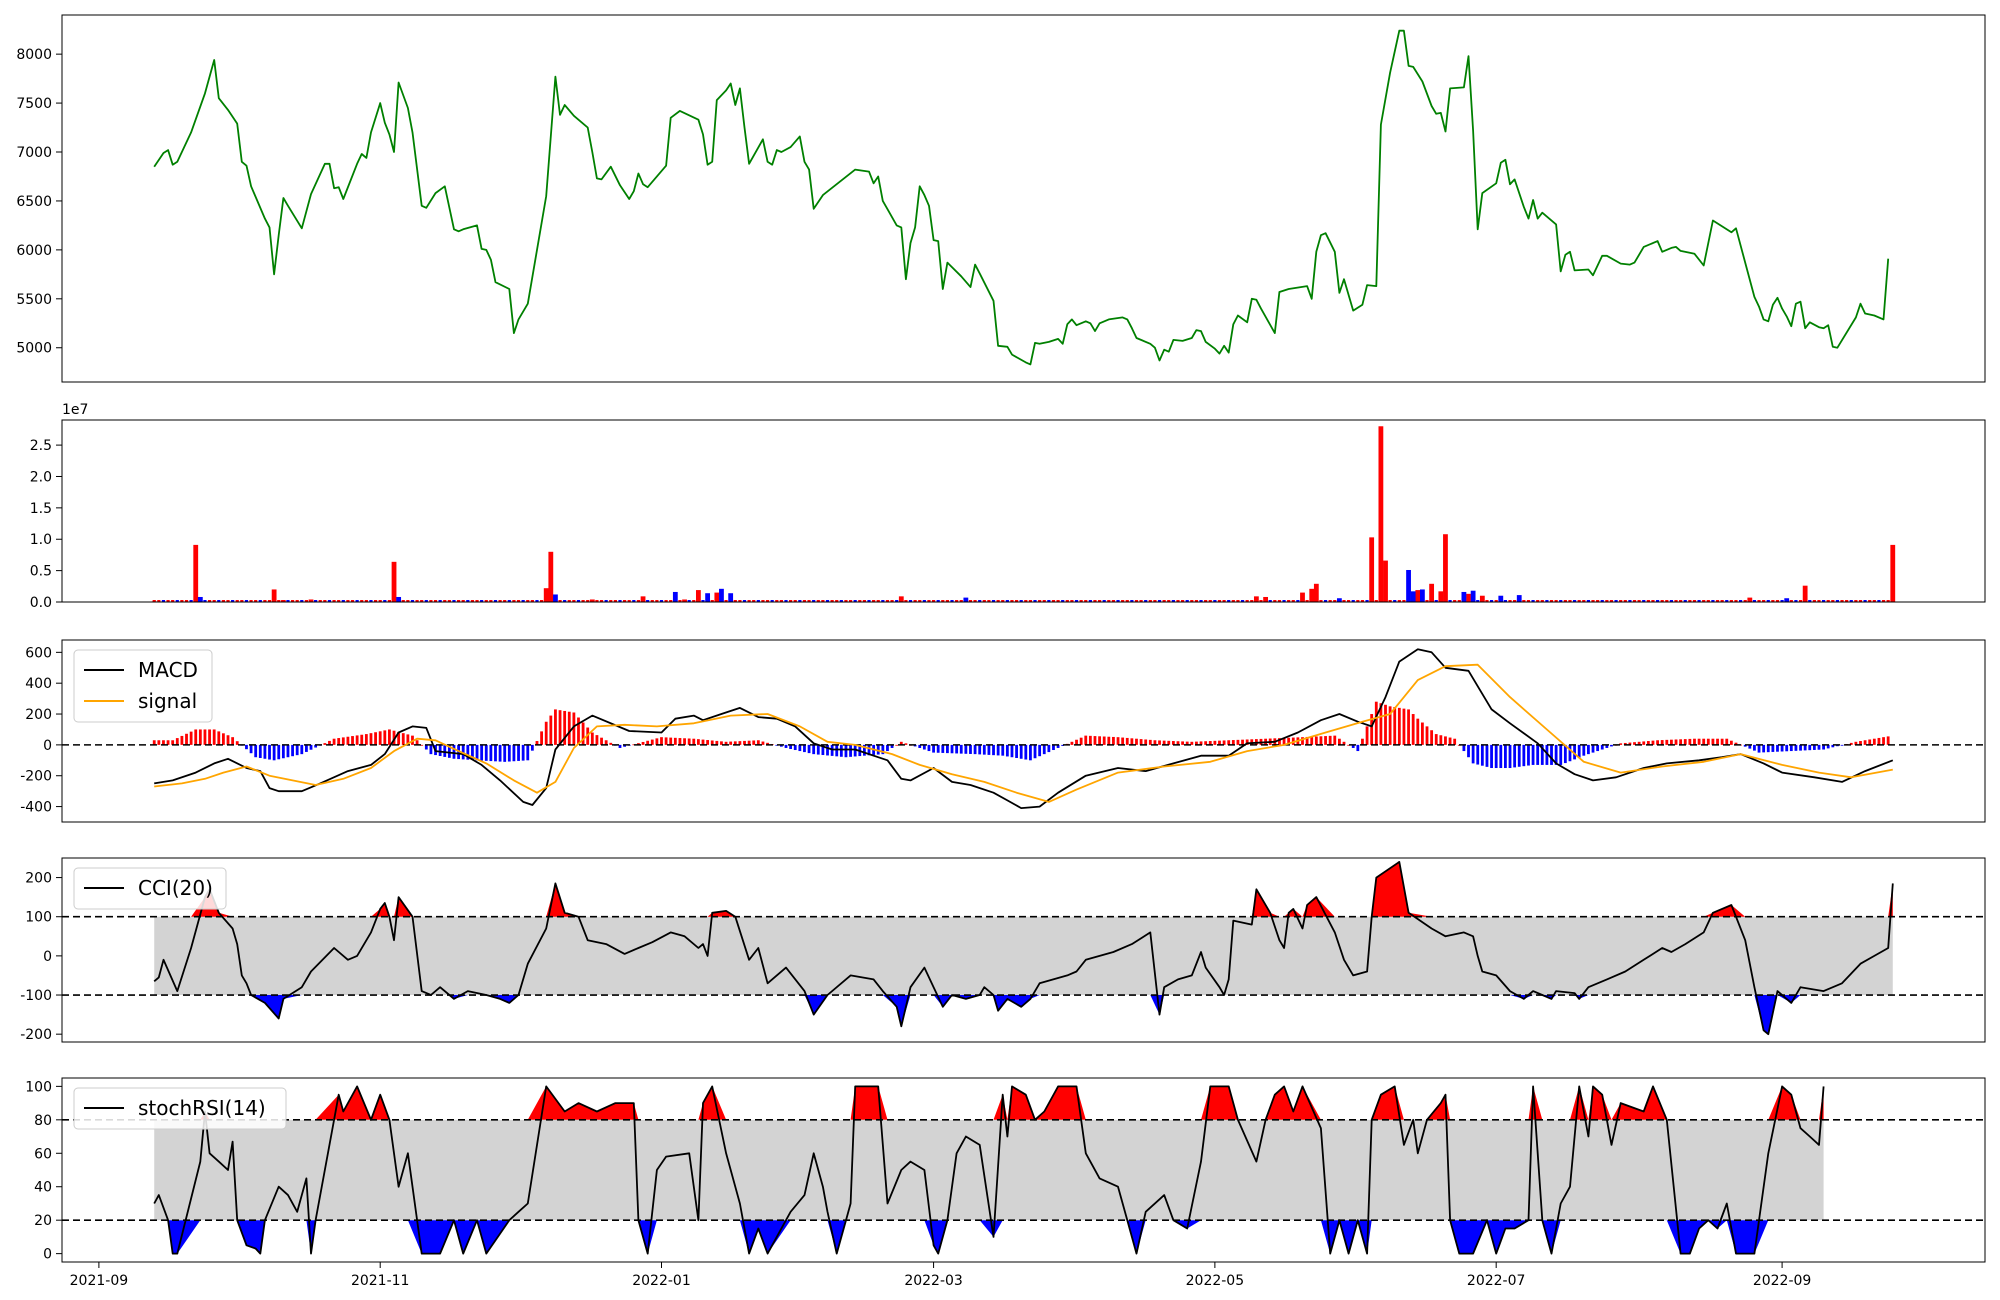 Image resolution: width=2000 pixels, height=1300 pixels. I want to click on stochrsi-y-tick-label: 60, so click(43, 1154).